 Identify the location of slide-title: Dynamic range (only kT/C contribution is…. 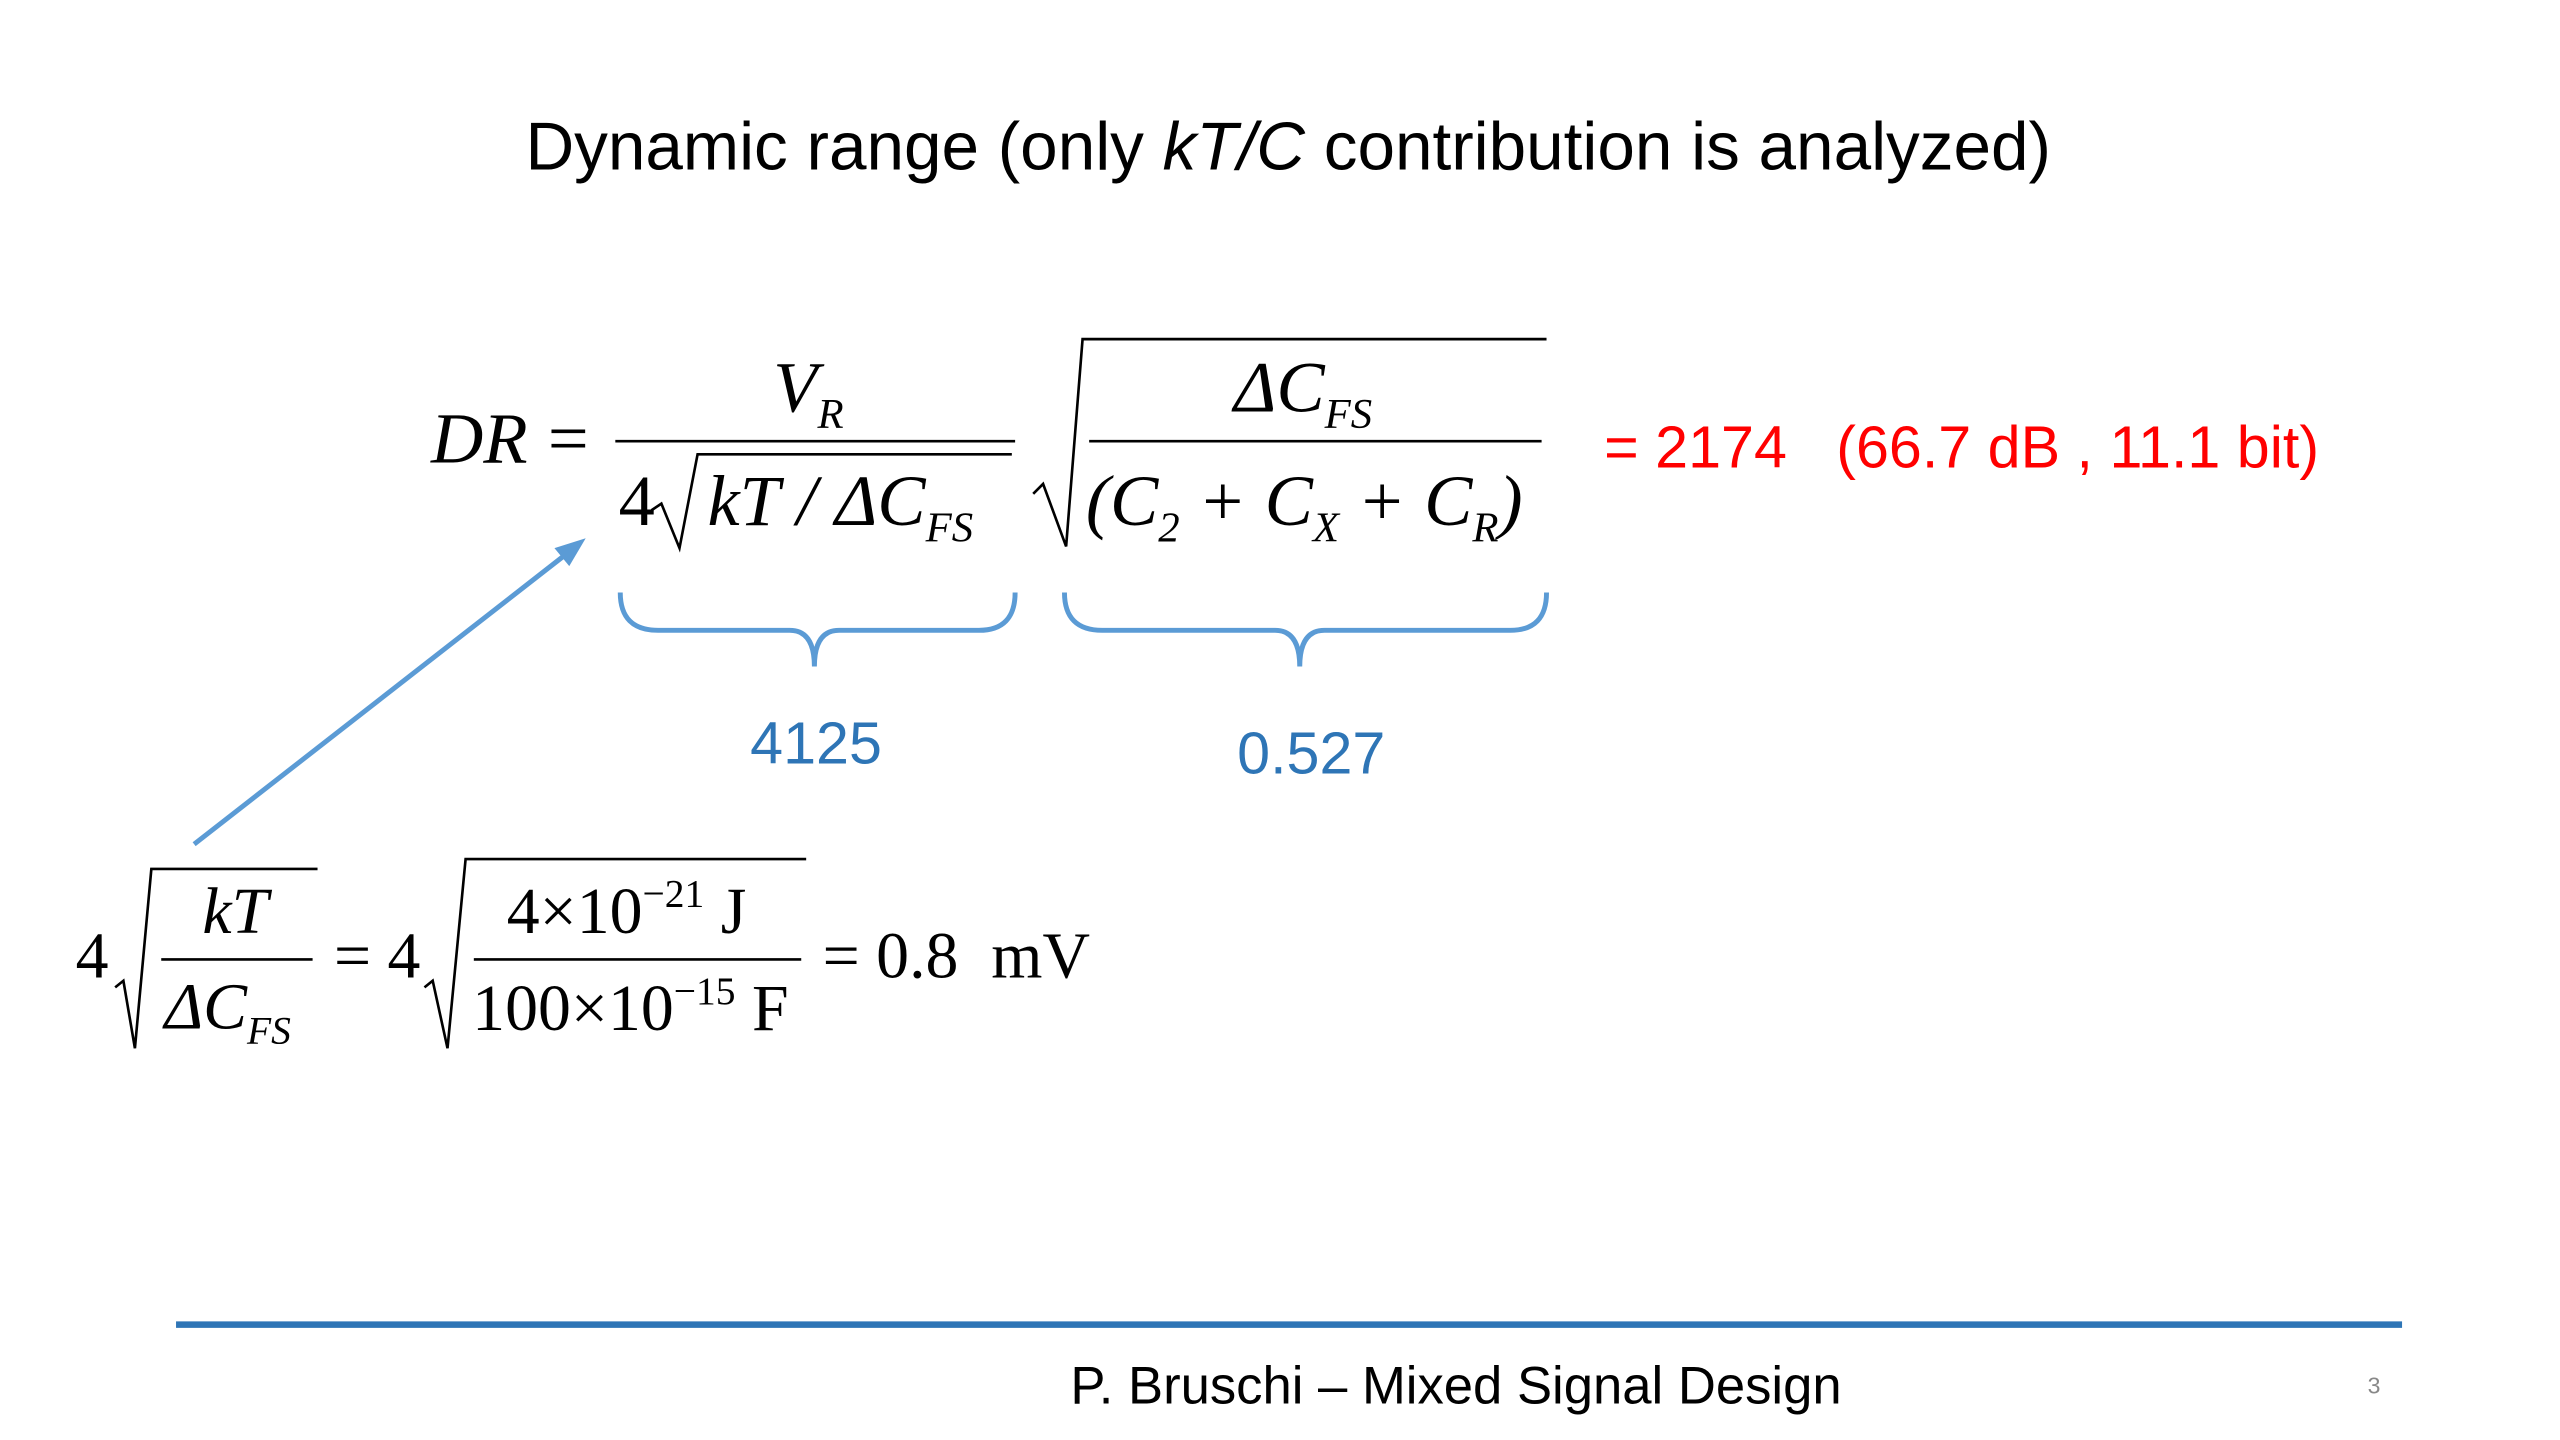
(1287, 147).